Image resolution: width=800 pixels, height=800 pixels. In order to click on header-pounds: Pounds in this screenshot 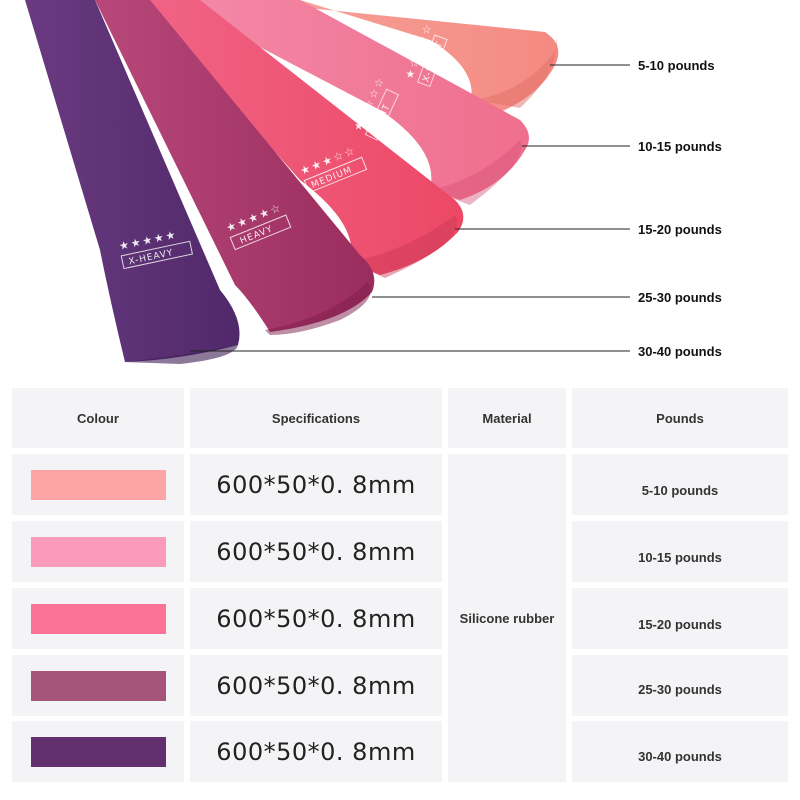, I will do `click(680, 418)`.